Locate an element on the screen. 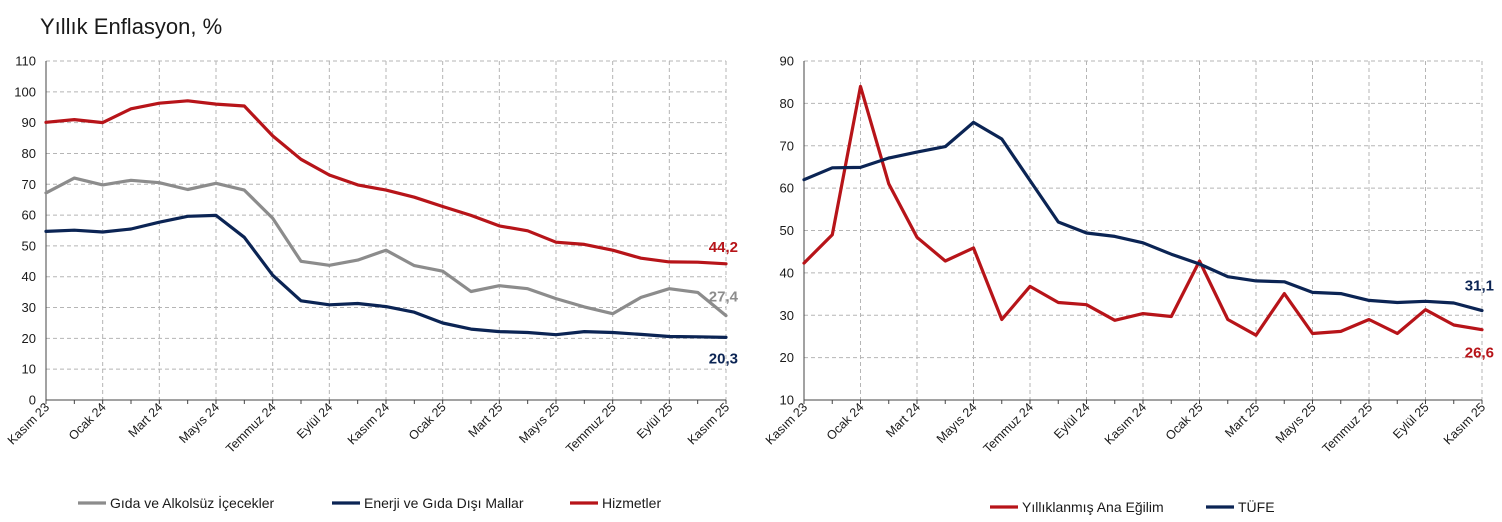  left-y-tick-label: 60 is located at coordinates (29, 215).